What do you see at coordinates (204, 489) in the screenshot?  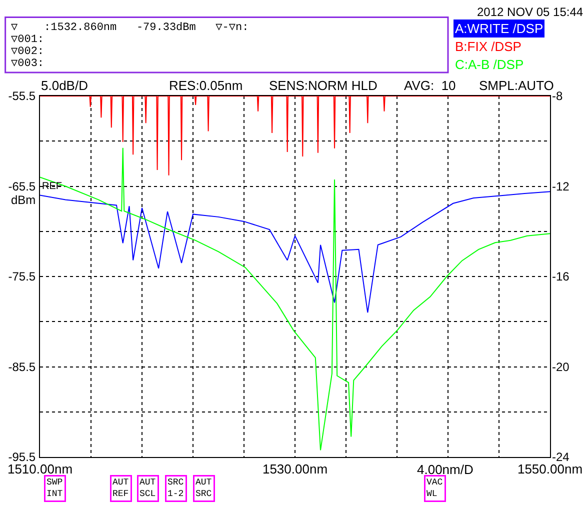 I see `text: AUT SRC` at bounding box center [204, 489].